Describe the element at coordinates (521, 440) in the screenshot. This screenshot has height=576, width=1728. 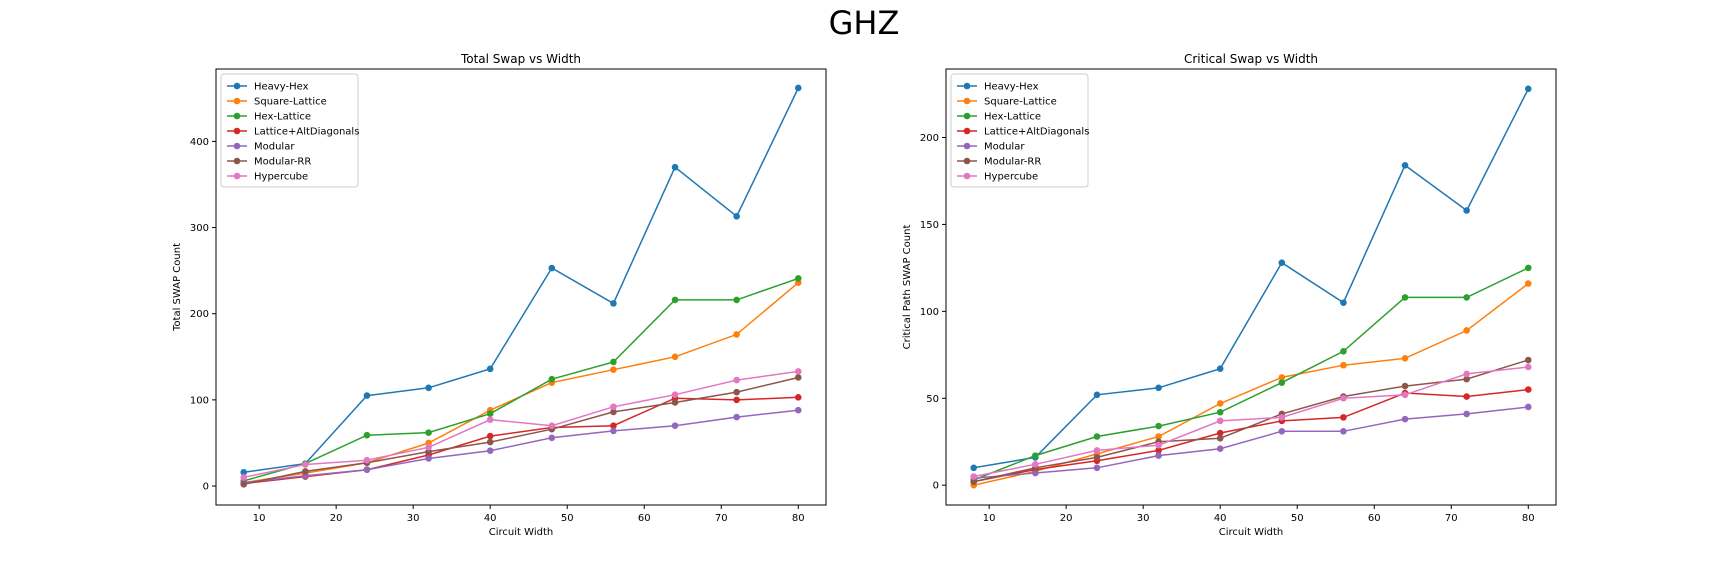
I see `series-lattice-altdiagonals` at that location.